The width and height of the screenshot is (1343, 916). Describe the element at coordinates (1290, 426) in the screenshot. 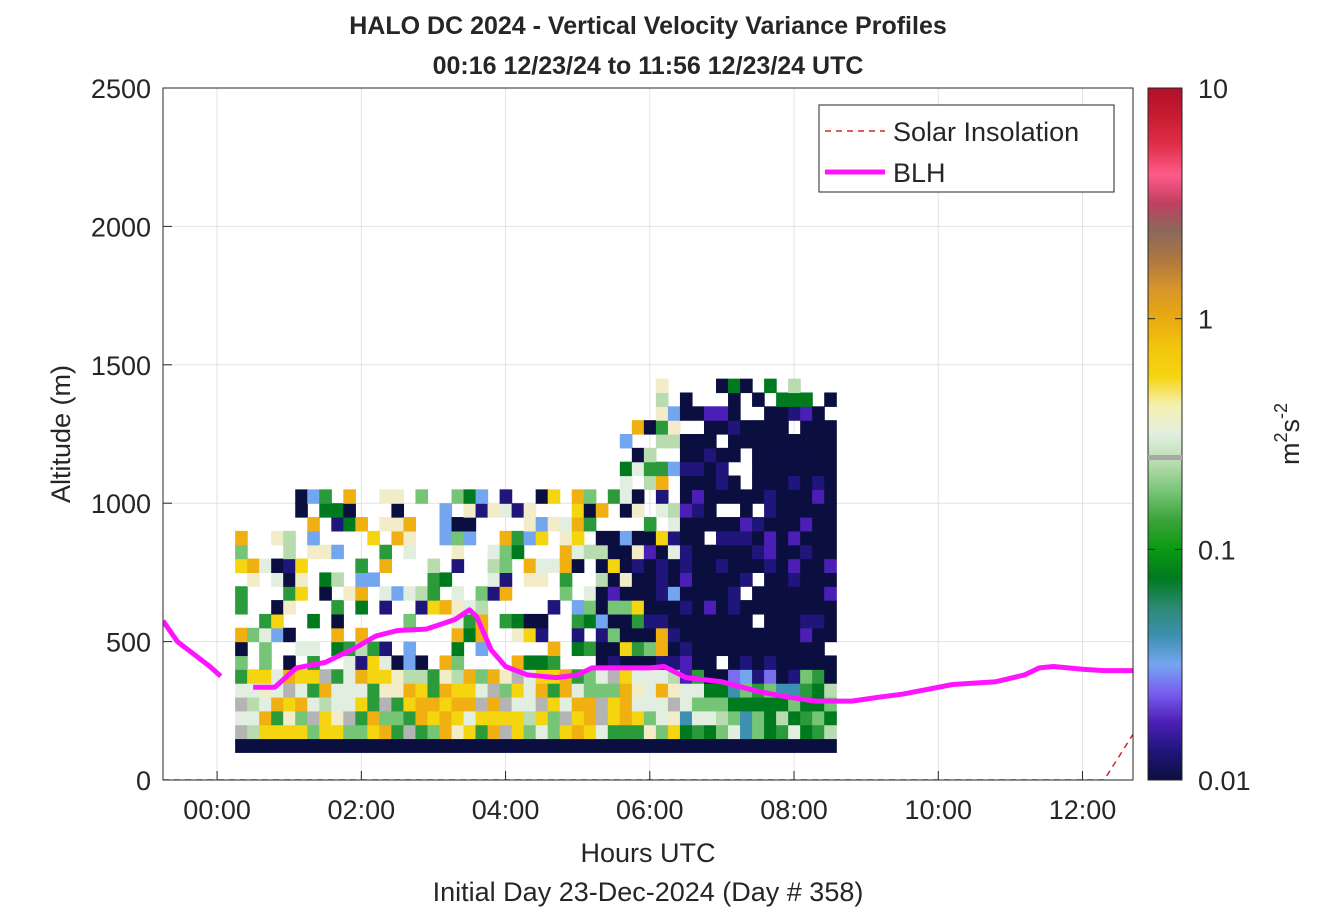

I see `colorbar-label-mid: s` at that location.